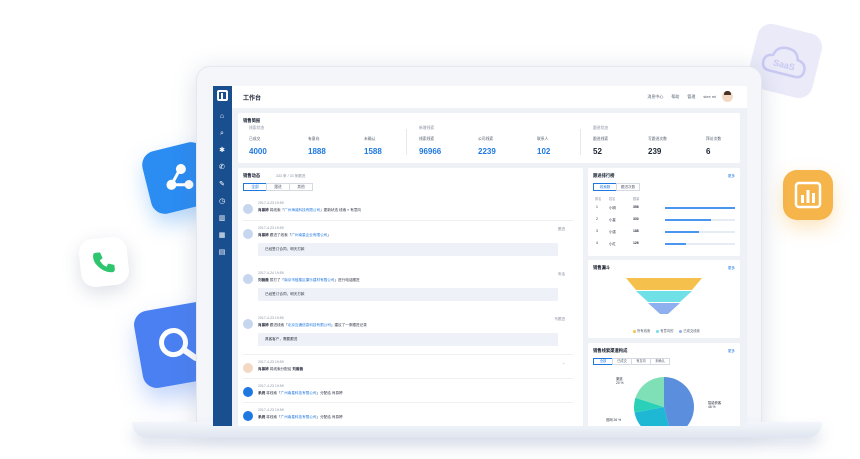  Describe the element at coordinates (561, 229) in the screenshot. I see `entry-action: 跟进` at that location.